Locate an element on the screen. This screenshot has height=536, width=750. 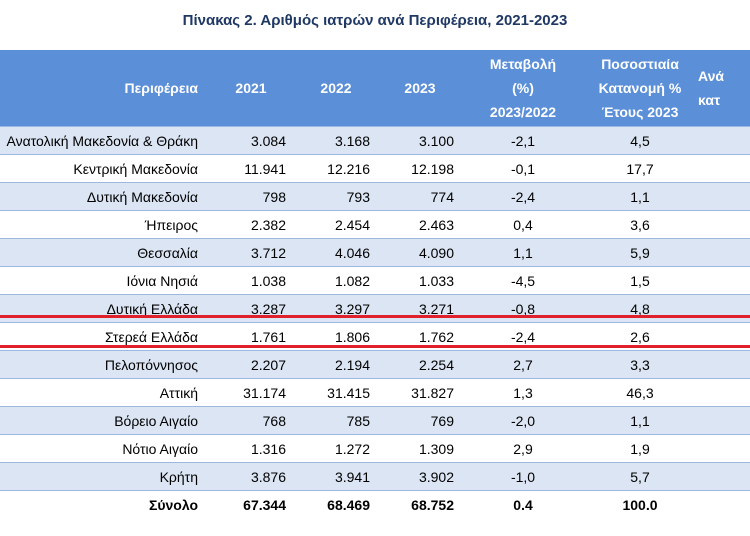
value-2023-cell: 3.271 is located at coordinates (420, 308).